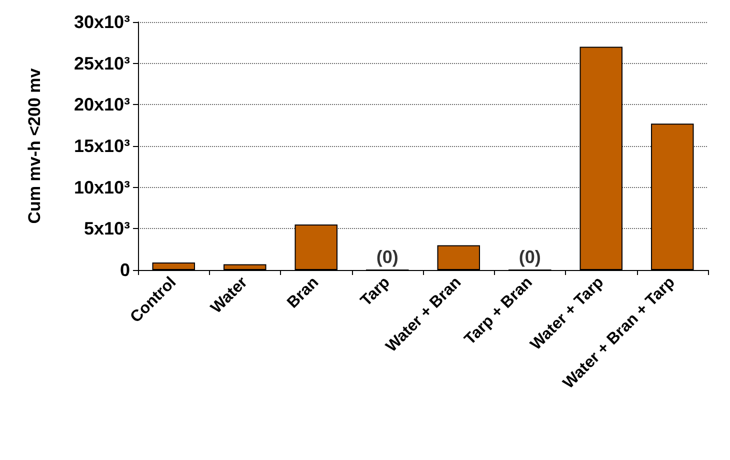 The image size is (730, 460). Describe the element at coordinates (376, 292) in the screenshot. I see `x-tick-label: Tarp` at that location.